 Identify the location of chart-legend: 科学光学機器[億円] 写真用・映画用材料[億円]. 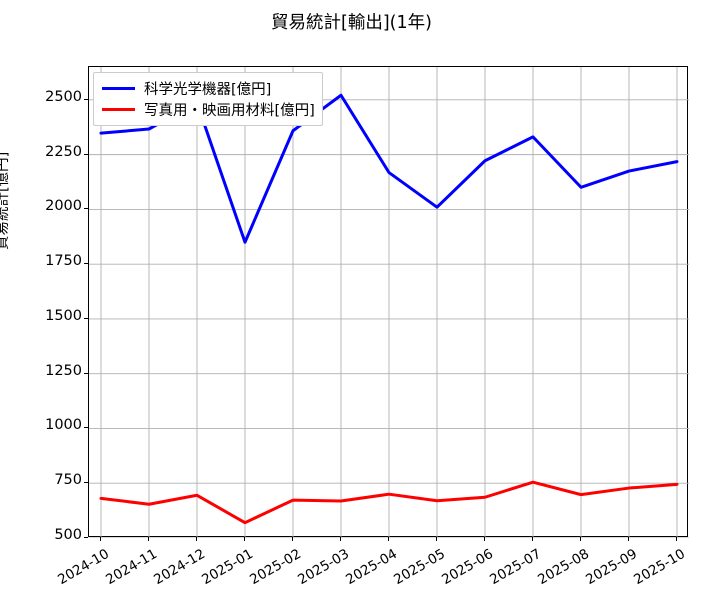
(208, 99).